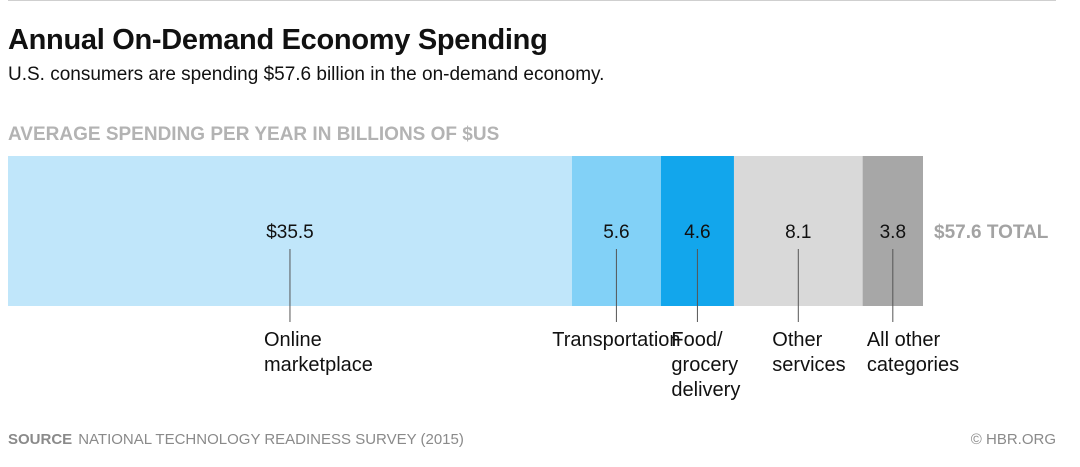  What do you see at coordinates (697, 340) in the screenshot?
I see `category-label-food-grocery-delivery: Food/` at bounding box center [697, 340].